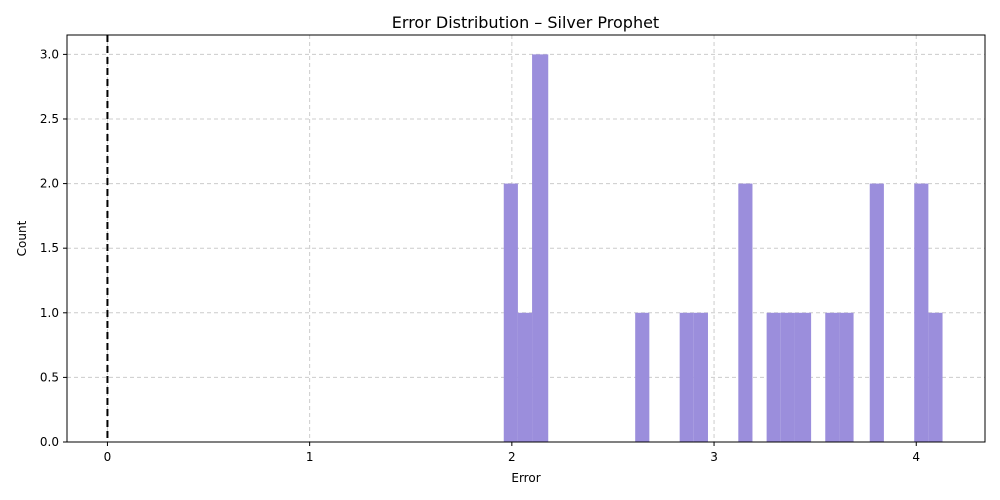 This screenshot has width=1000, height=500. What do you see at coordinates (22, 238) in the screenshot?
I see `y-axis-title: Count` at bounding box center [22, 238].